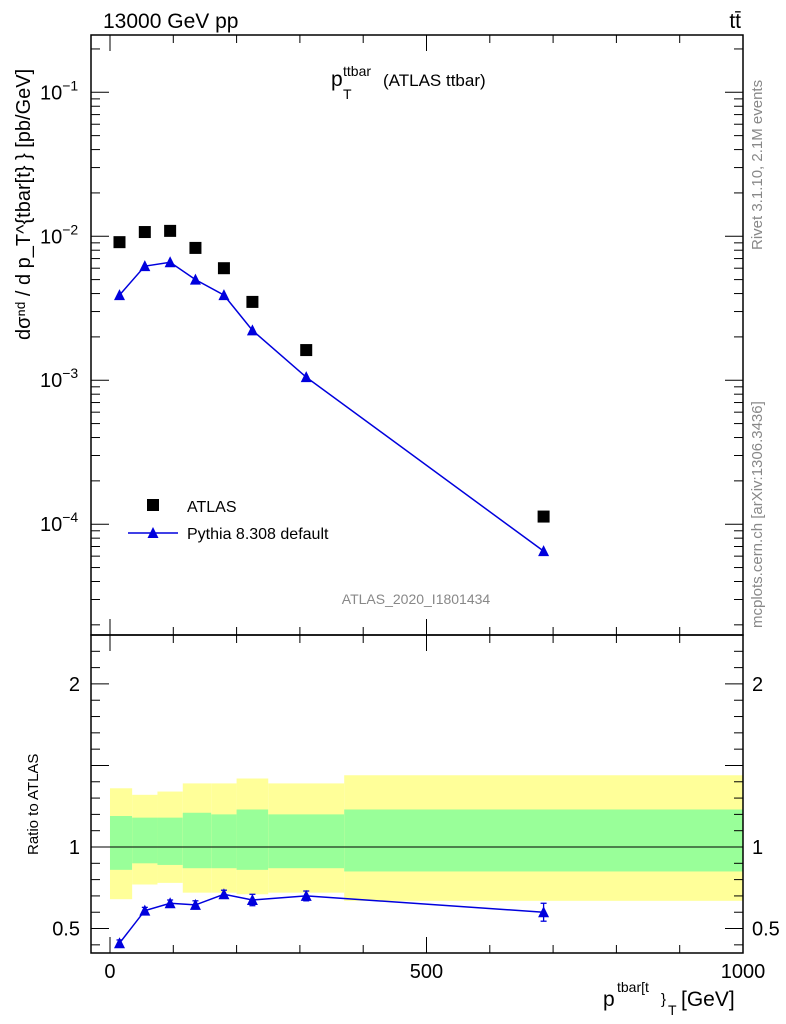 Image resolution: width=786 pixels, height=1024 pixels. I want to click on rivet-label-text: Rivet 3.1.10, 2.1M events, so click(757, 165).